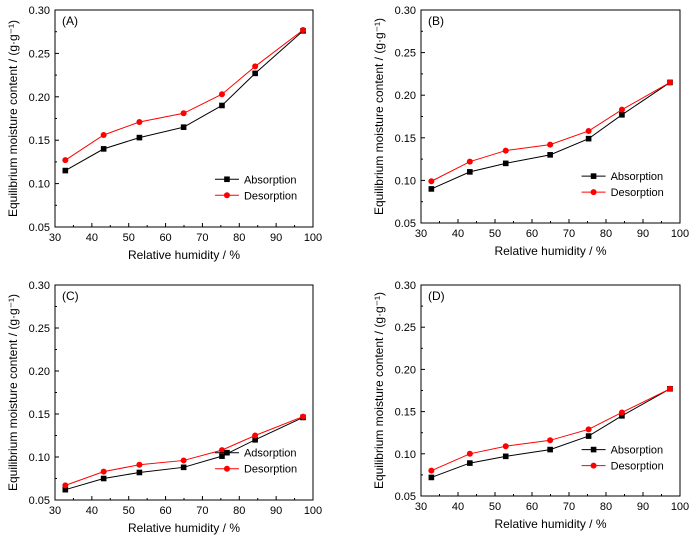 The image size is (700, 542). I want to click on legend-label: Absorption, so click(637, 451).